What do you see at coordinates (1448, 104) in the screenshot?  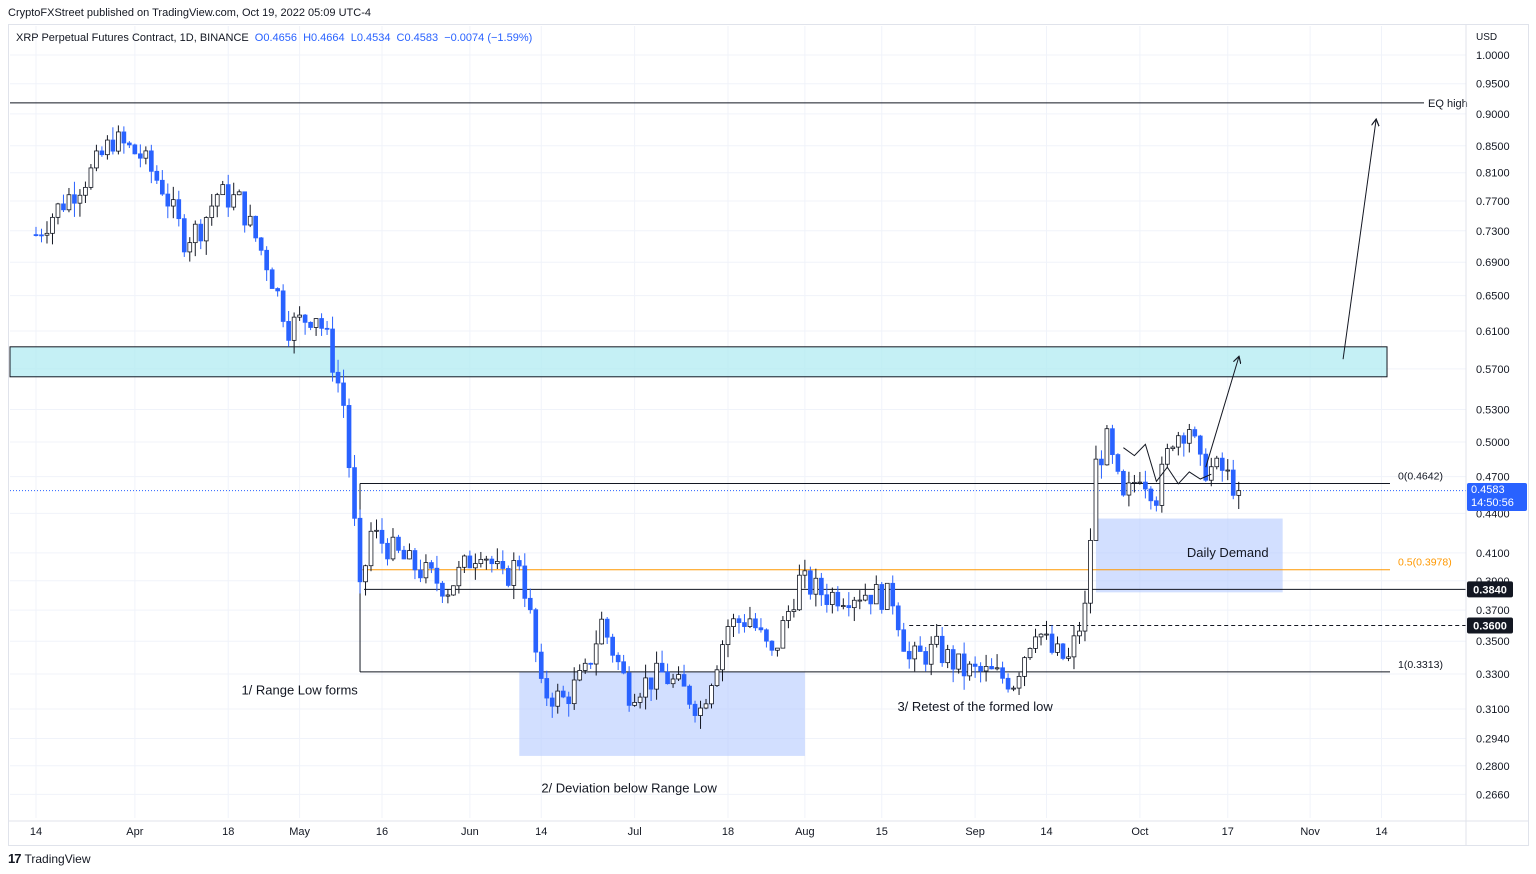 I see `eq-high-label: EQ high` at bounding box center [1448, 104].